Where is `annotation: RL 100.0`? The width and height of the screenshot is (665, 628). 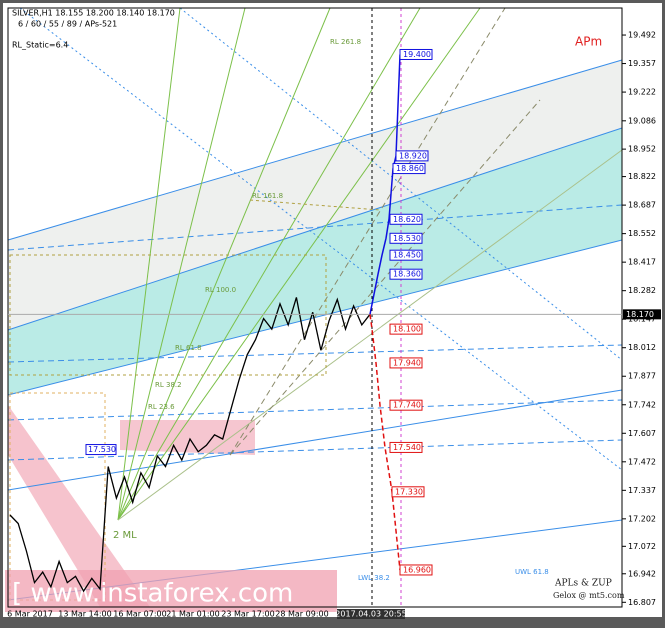 annotation: RL 100.0 is located at coordinates (220, 290).